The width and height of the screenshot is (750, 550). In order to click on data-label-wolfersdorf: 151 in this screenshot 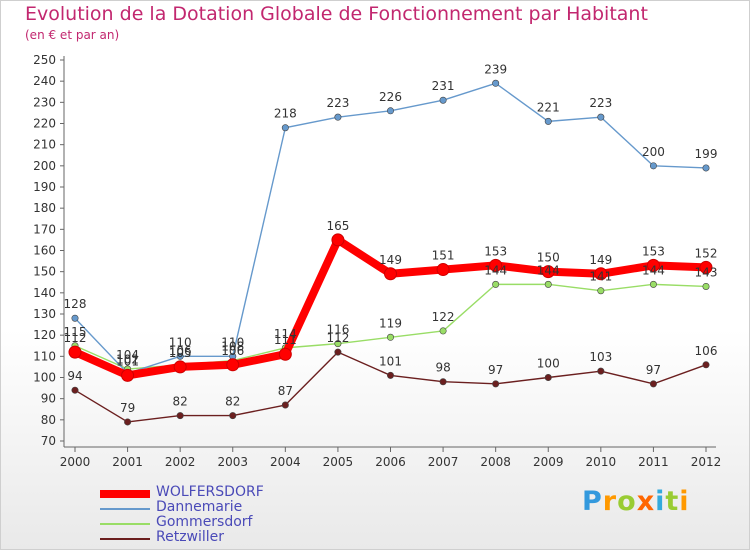, I will do `click(443, 256)`.